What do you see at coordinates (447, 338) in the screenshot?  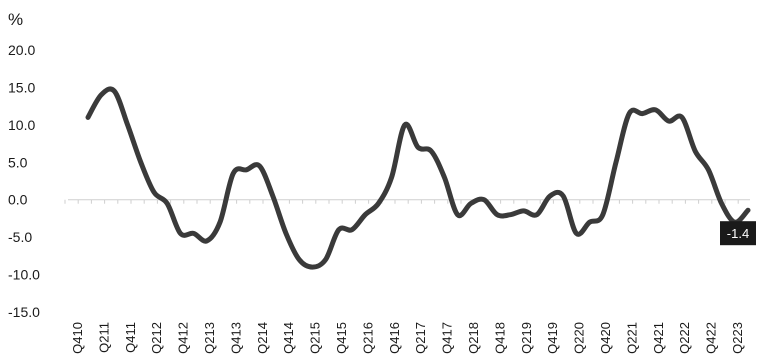 I see `x-tick-label: Q417` at bounding box center [447, 338].